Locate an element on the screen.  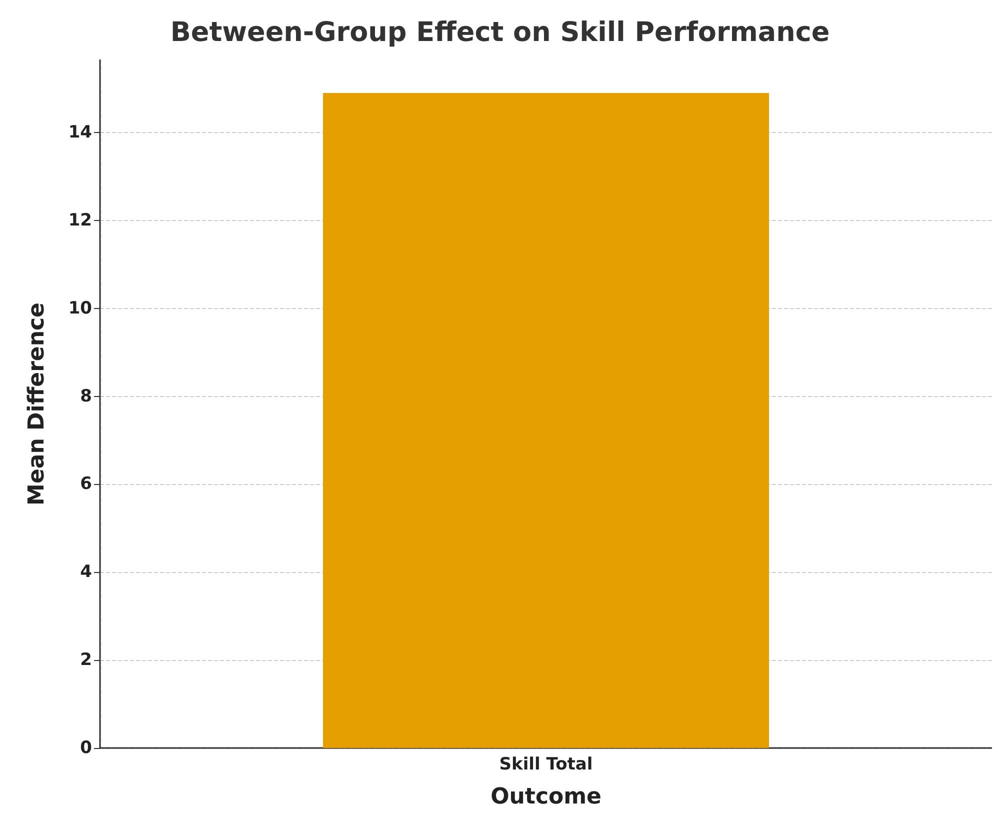
y-tick-label: 0 is located at coordinates (86, 748).